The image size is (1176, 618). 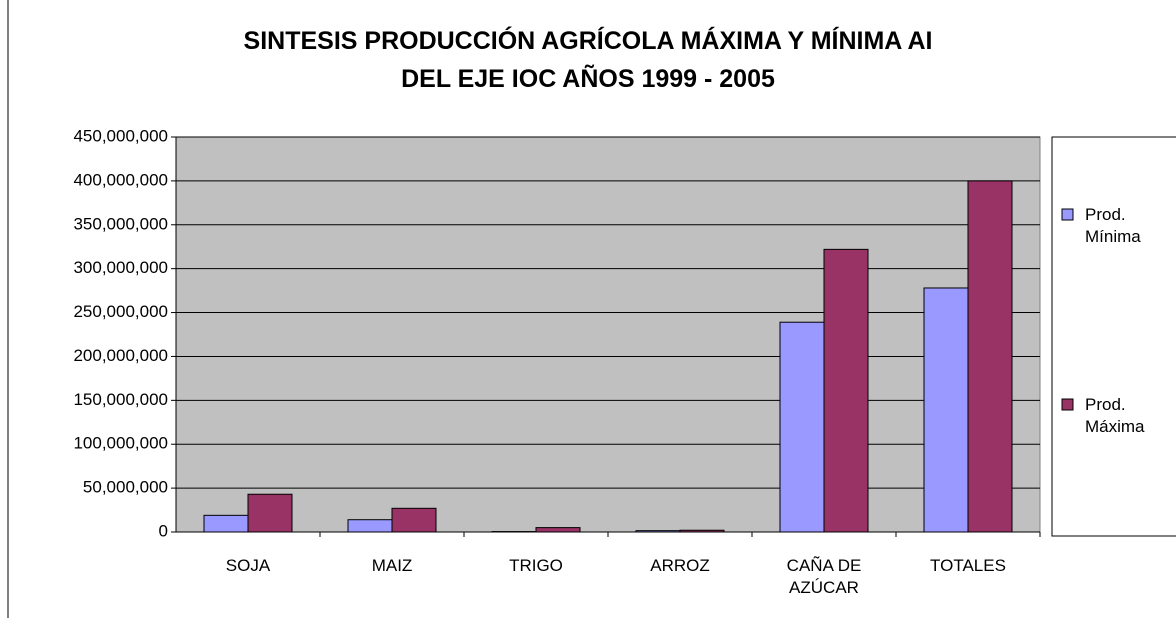 What do you see at coordinates (120, 179) in the screenshot?
I see `y-tick-label: 400,000,000` at bounding box center [120, 179].